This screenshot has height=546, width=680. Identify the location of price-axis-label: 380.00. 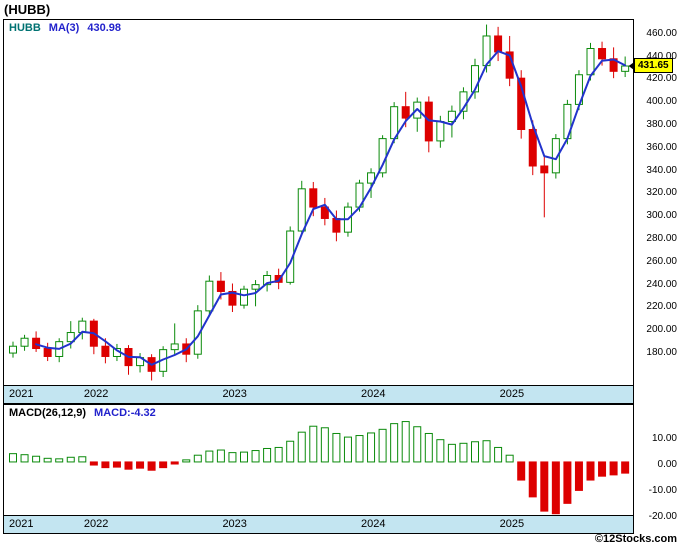
(661, 124).